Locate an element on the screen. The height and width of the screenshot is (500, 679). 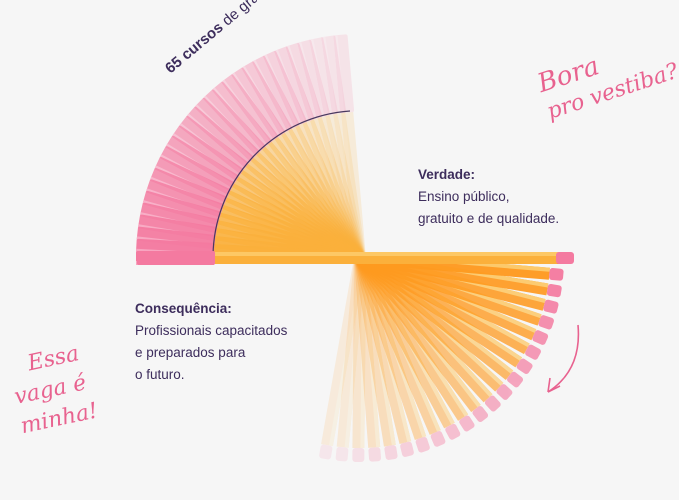
curved-arrow-icon is located at coordinates (563, 358).